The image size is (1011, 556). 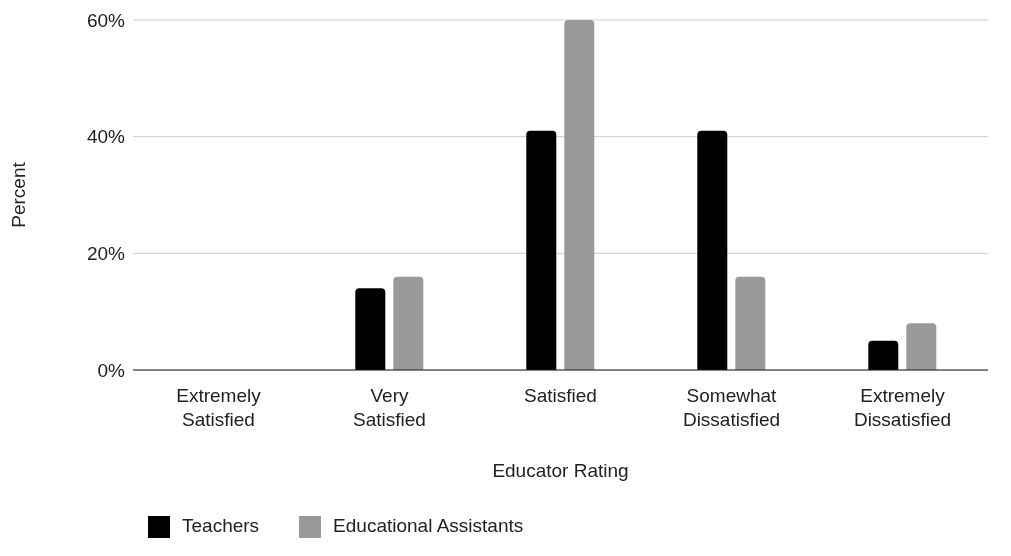 What do you see at coordinates (111, 370) in the screenshot?
I see `y-tick-label: 0%` at bounding box center [111, 370].